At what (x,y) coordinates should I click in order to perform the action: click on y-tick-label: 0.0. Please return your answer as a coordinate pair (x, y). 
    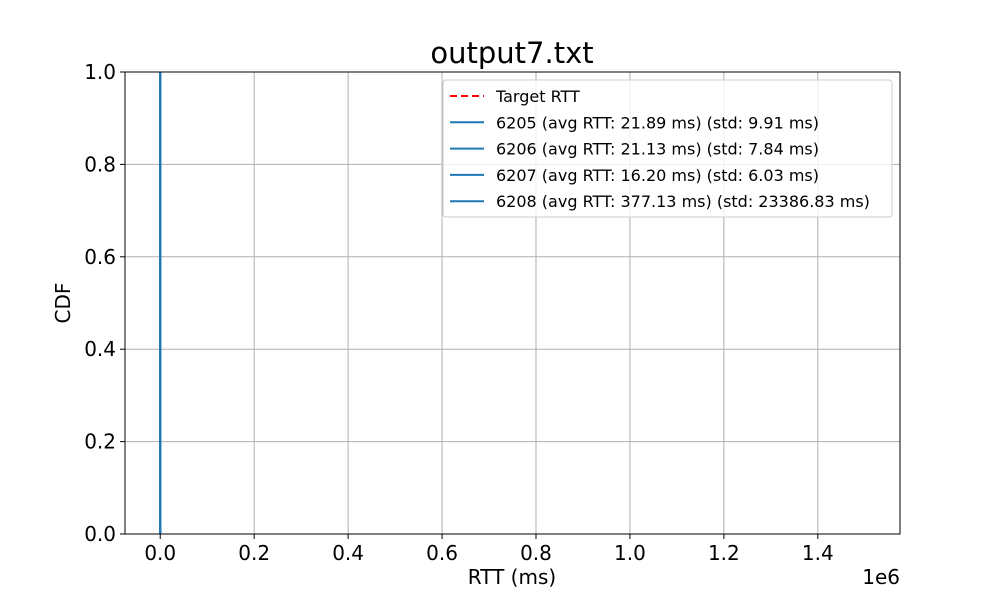
    Looking at the image, I should click on (100, 534).